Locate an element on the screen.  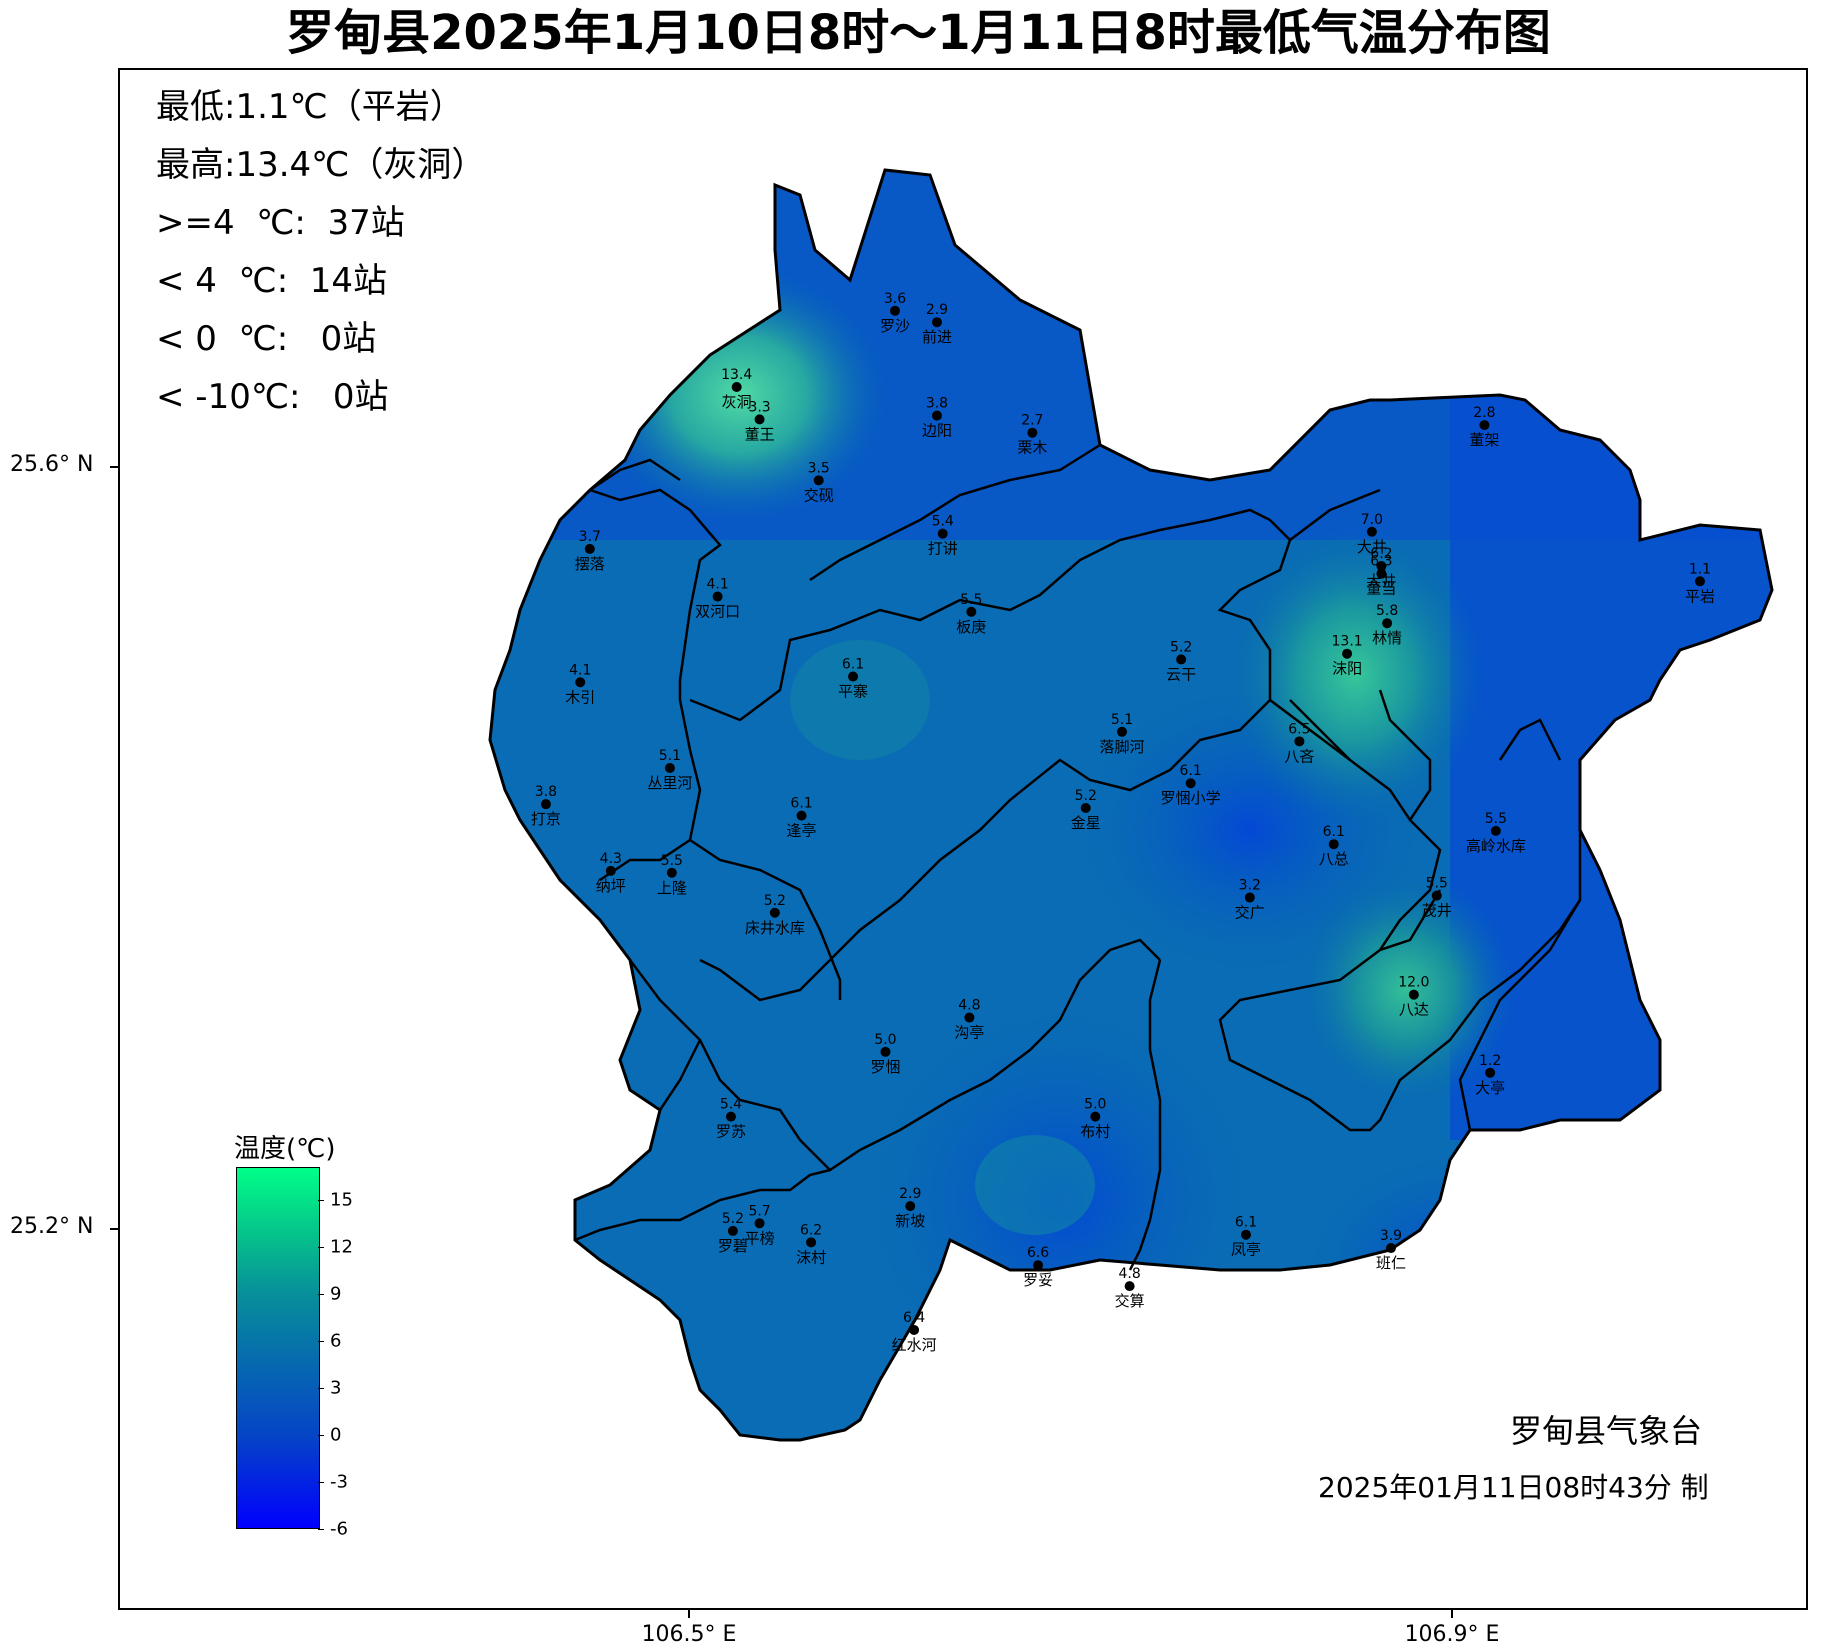
station-8: 3.7 摆落 is located at coordinates (590, 551).